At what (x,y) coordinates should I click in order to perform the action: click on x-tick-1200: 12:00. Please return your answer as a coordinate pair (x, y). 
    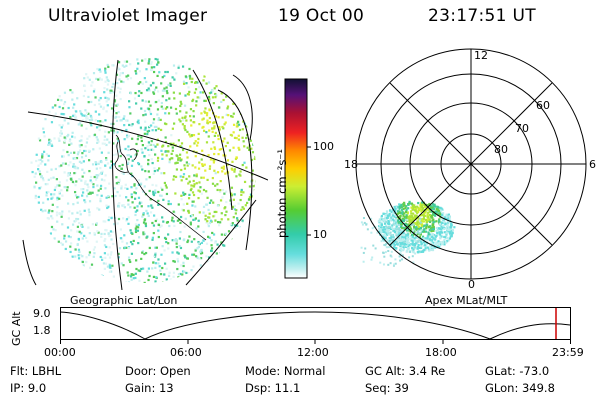
    Looking at the image, I should click on (313, 352).